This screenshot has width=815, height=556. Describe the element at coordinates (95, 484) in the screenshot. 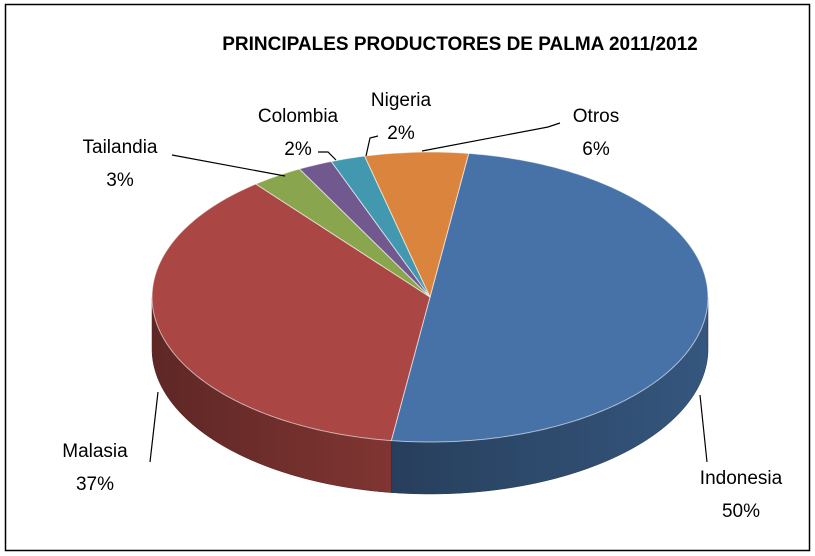

I see `slice-value-label: 37%` at that location.